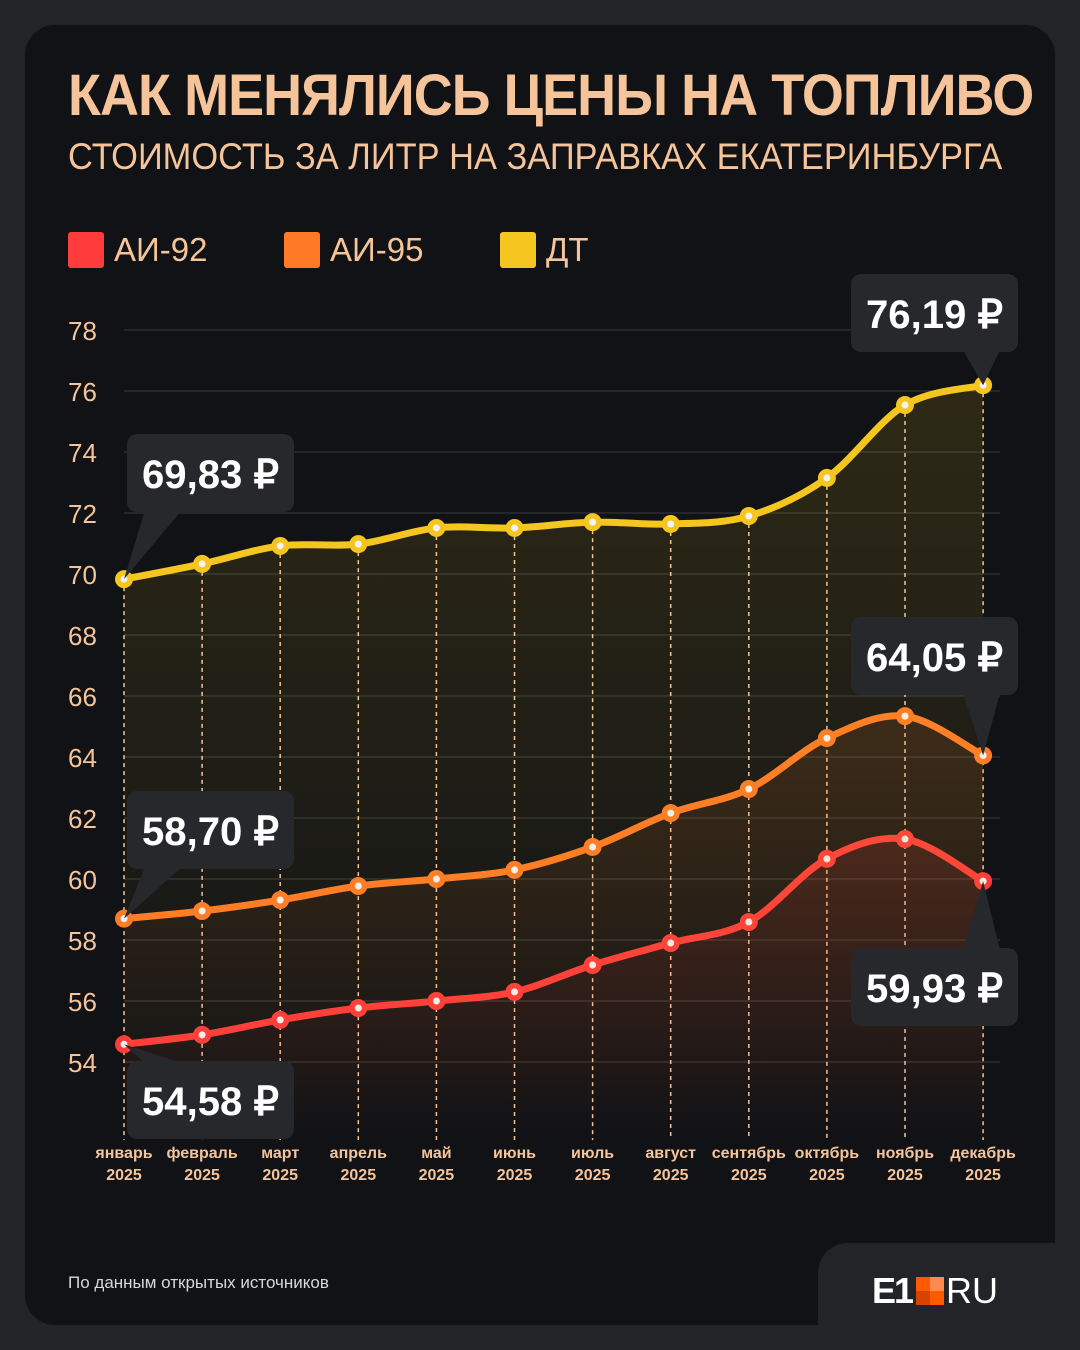 The width and height of the screenshot is (1080, 1350). Describe the element at coordinates (82, 1063) in the screenshot. I see `y-tick-label: 54` at that location.